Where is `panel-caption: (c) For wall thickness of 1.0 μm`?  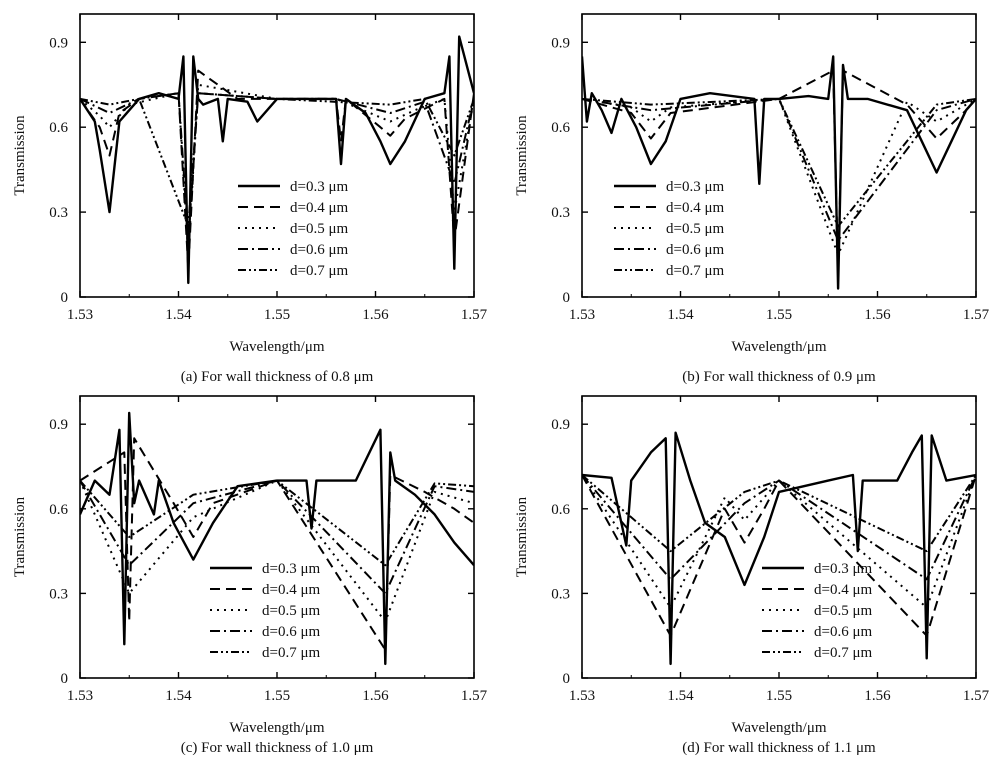 panel-caption: (c) For wall thickness of 1.0 μm is located at coordinates (277, 748).